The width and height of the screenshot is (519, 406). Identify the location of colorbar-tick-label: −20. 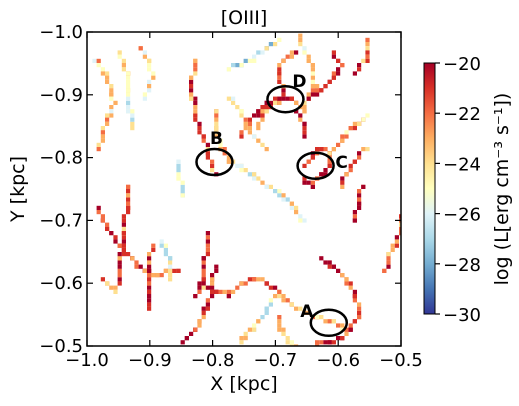
(462, 64).